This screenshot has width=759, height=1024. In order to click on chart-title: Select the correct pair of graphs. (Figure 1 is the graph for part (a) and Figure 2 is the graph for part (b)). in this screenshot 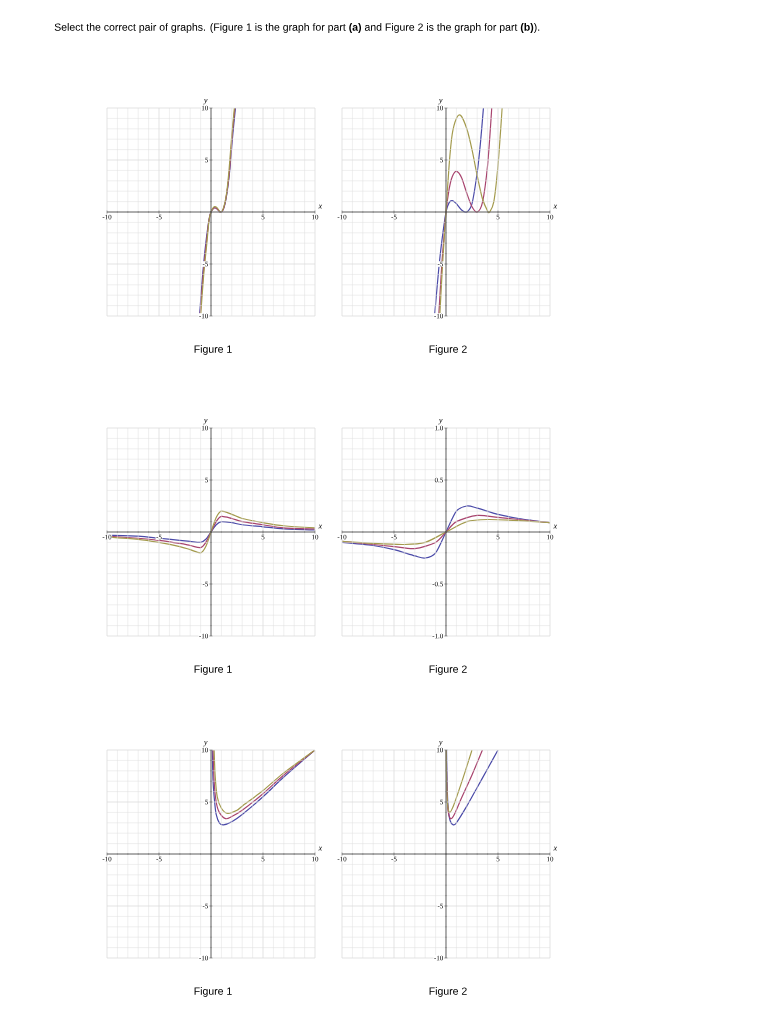, I will do `click(297, 28)`.